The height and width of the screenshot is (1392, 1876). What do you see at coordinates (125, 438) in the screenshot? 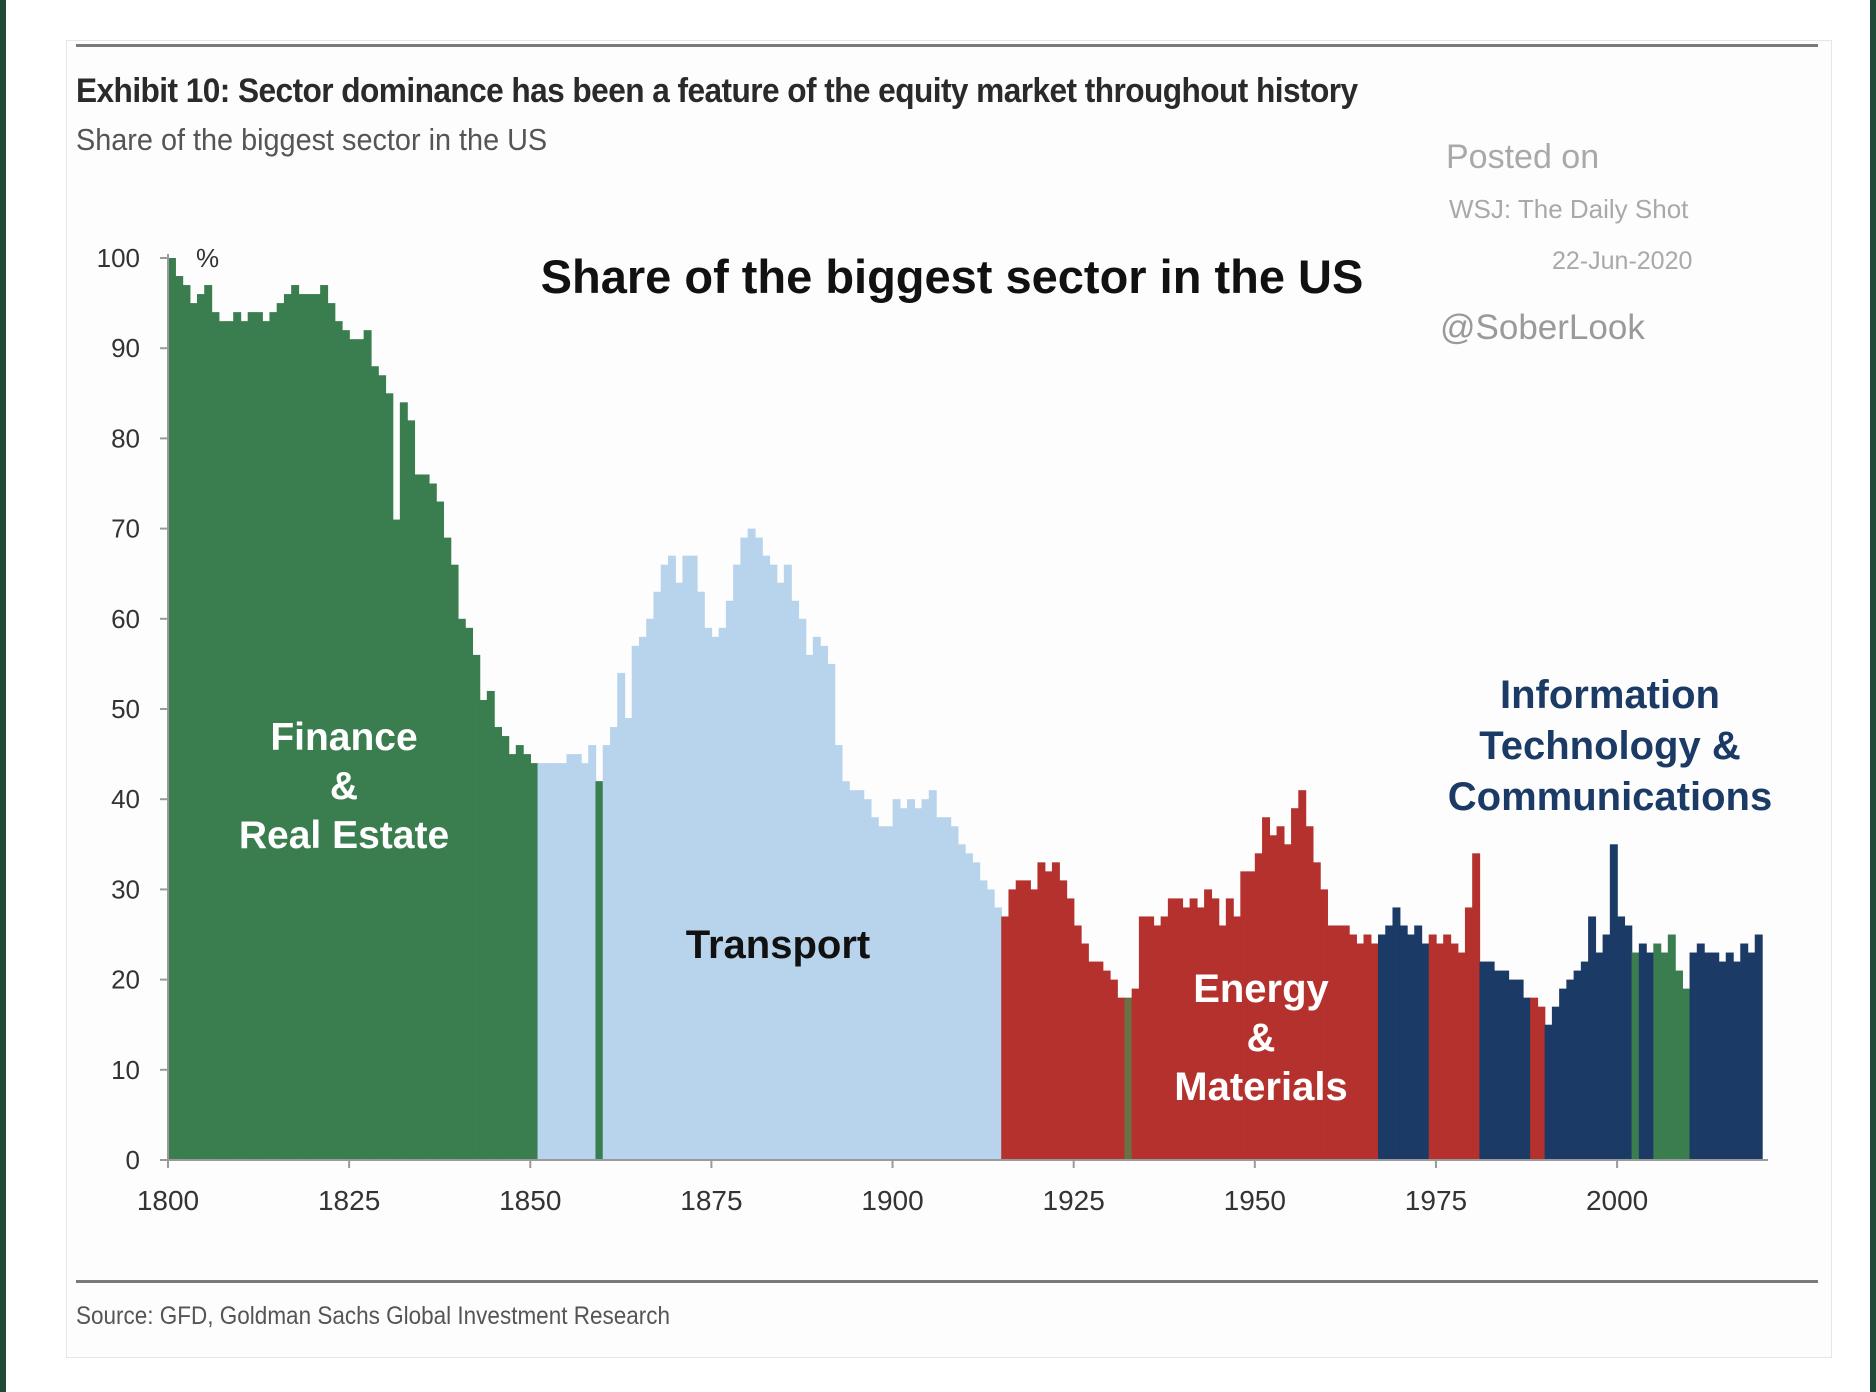
I see `y-tick-label: 80` at bounding box center [125, 438].